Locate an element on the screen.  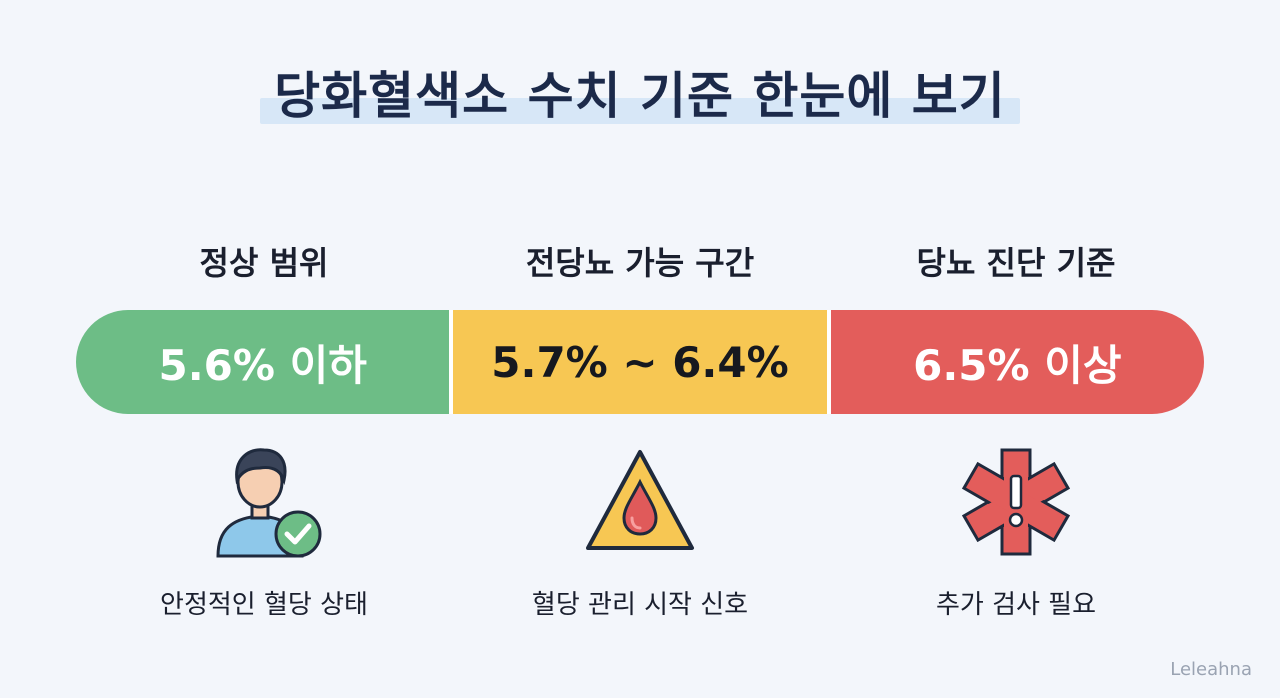
desc-prediabetes: 혈당 관리 시작 신호 is located at coordinates (640, 605).